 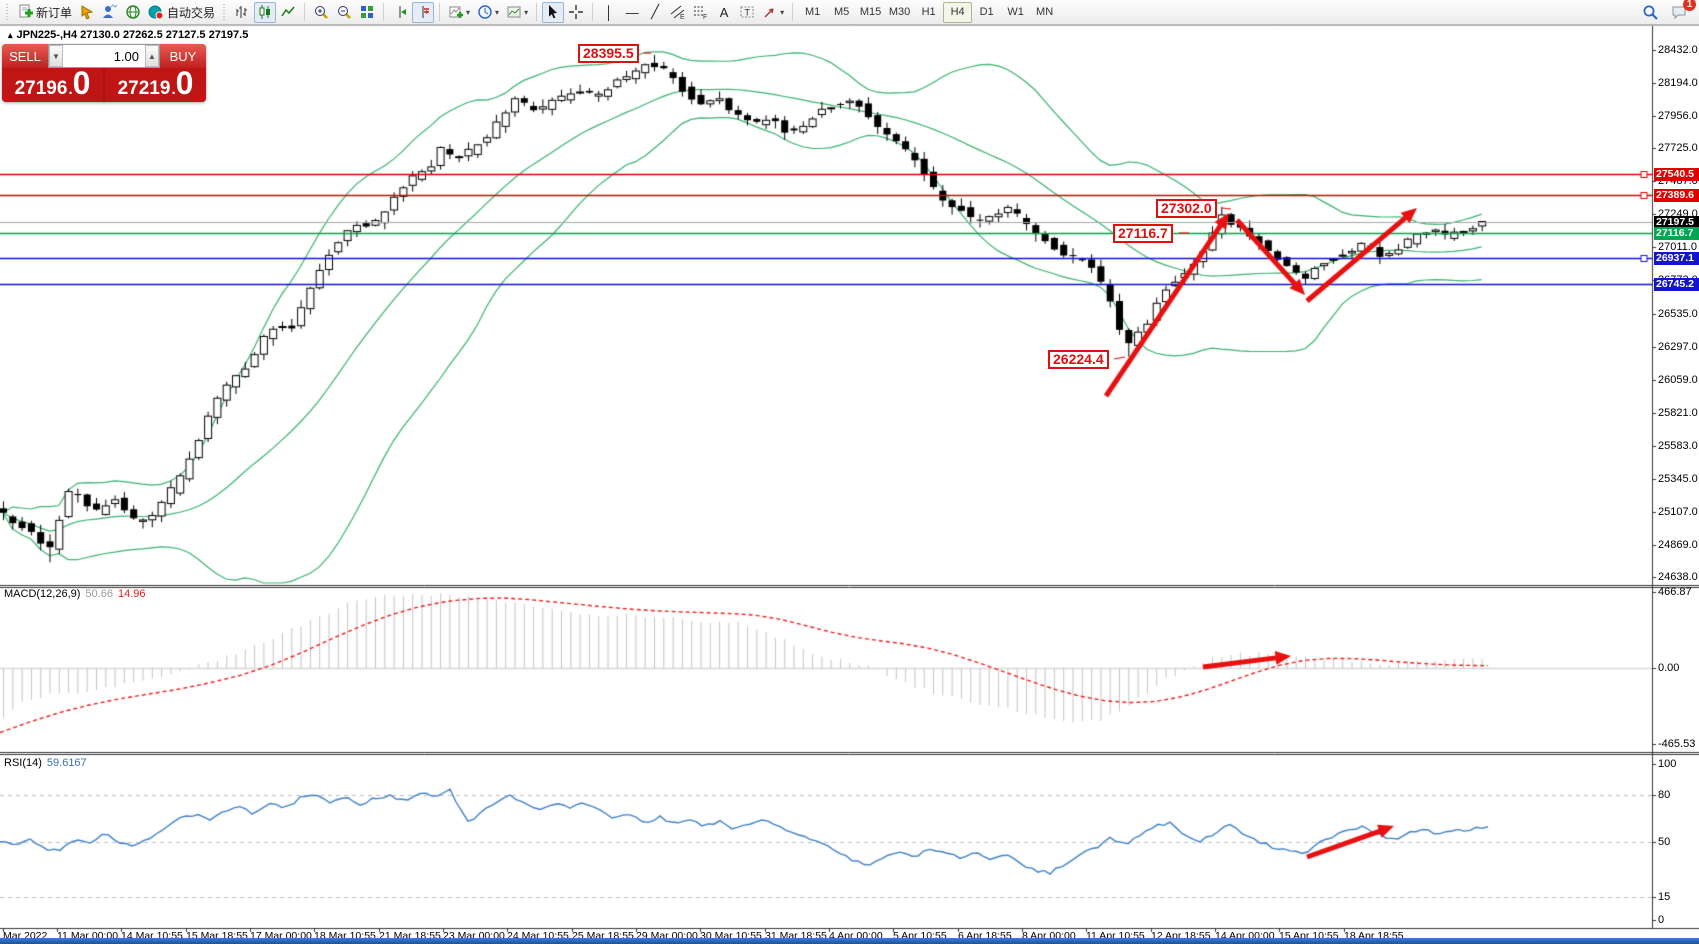 I want to click on vline-icon: │, so click(x=609, y=12).